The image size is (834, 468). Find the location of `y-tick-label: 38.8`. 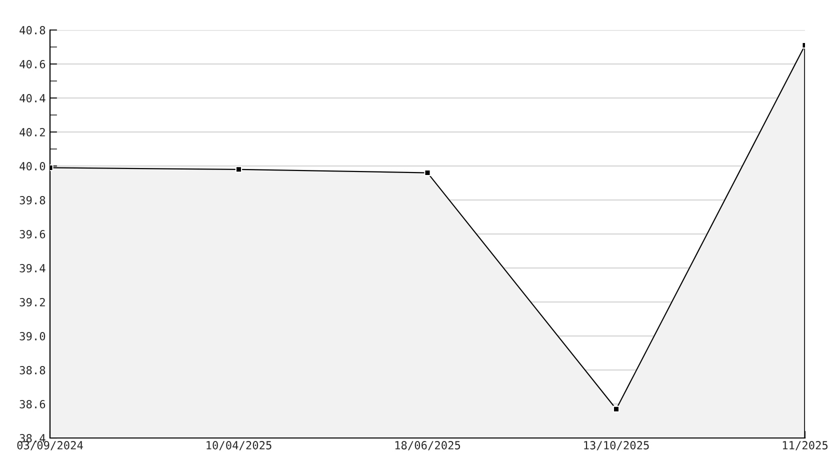

y-tick-label: 38.8 is located at coordinates (33, 370).